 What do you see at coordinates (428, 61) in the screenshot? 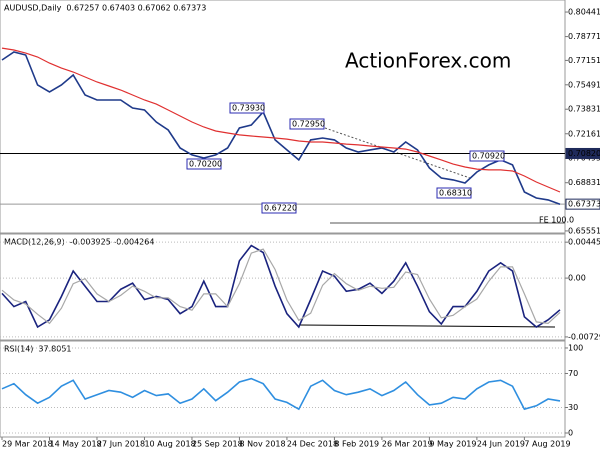
I see `watermark: ActionForex.com` at bounding box center [428, 61].